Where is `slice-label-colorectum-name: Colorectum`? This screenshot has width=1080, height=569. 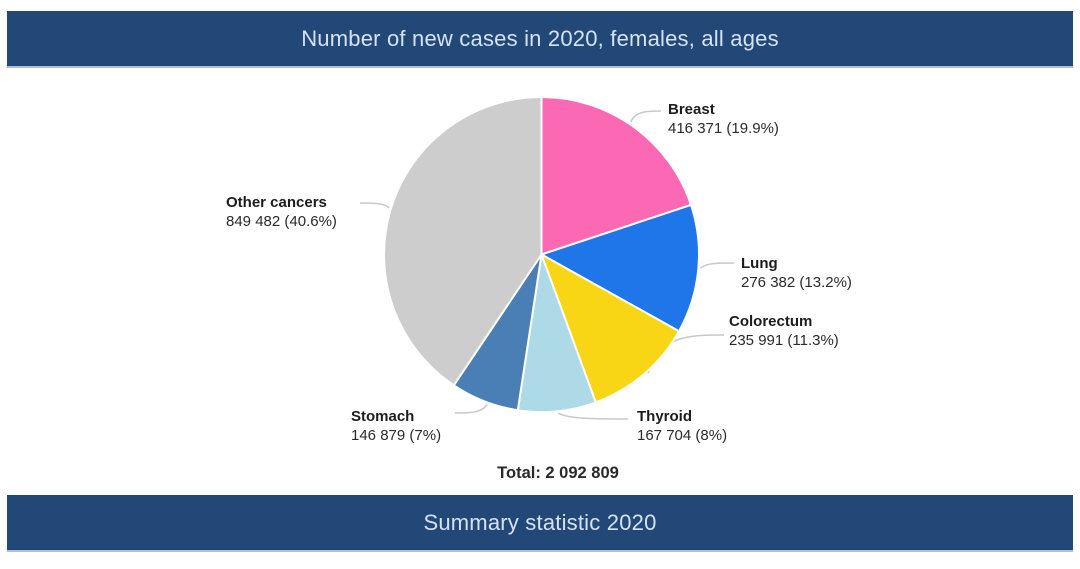 slice-label-colorectum-name: Colorectum is located at coordinates (771, 321).